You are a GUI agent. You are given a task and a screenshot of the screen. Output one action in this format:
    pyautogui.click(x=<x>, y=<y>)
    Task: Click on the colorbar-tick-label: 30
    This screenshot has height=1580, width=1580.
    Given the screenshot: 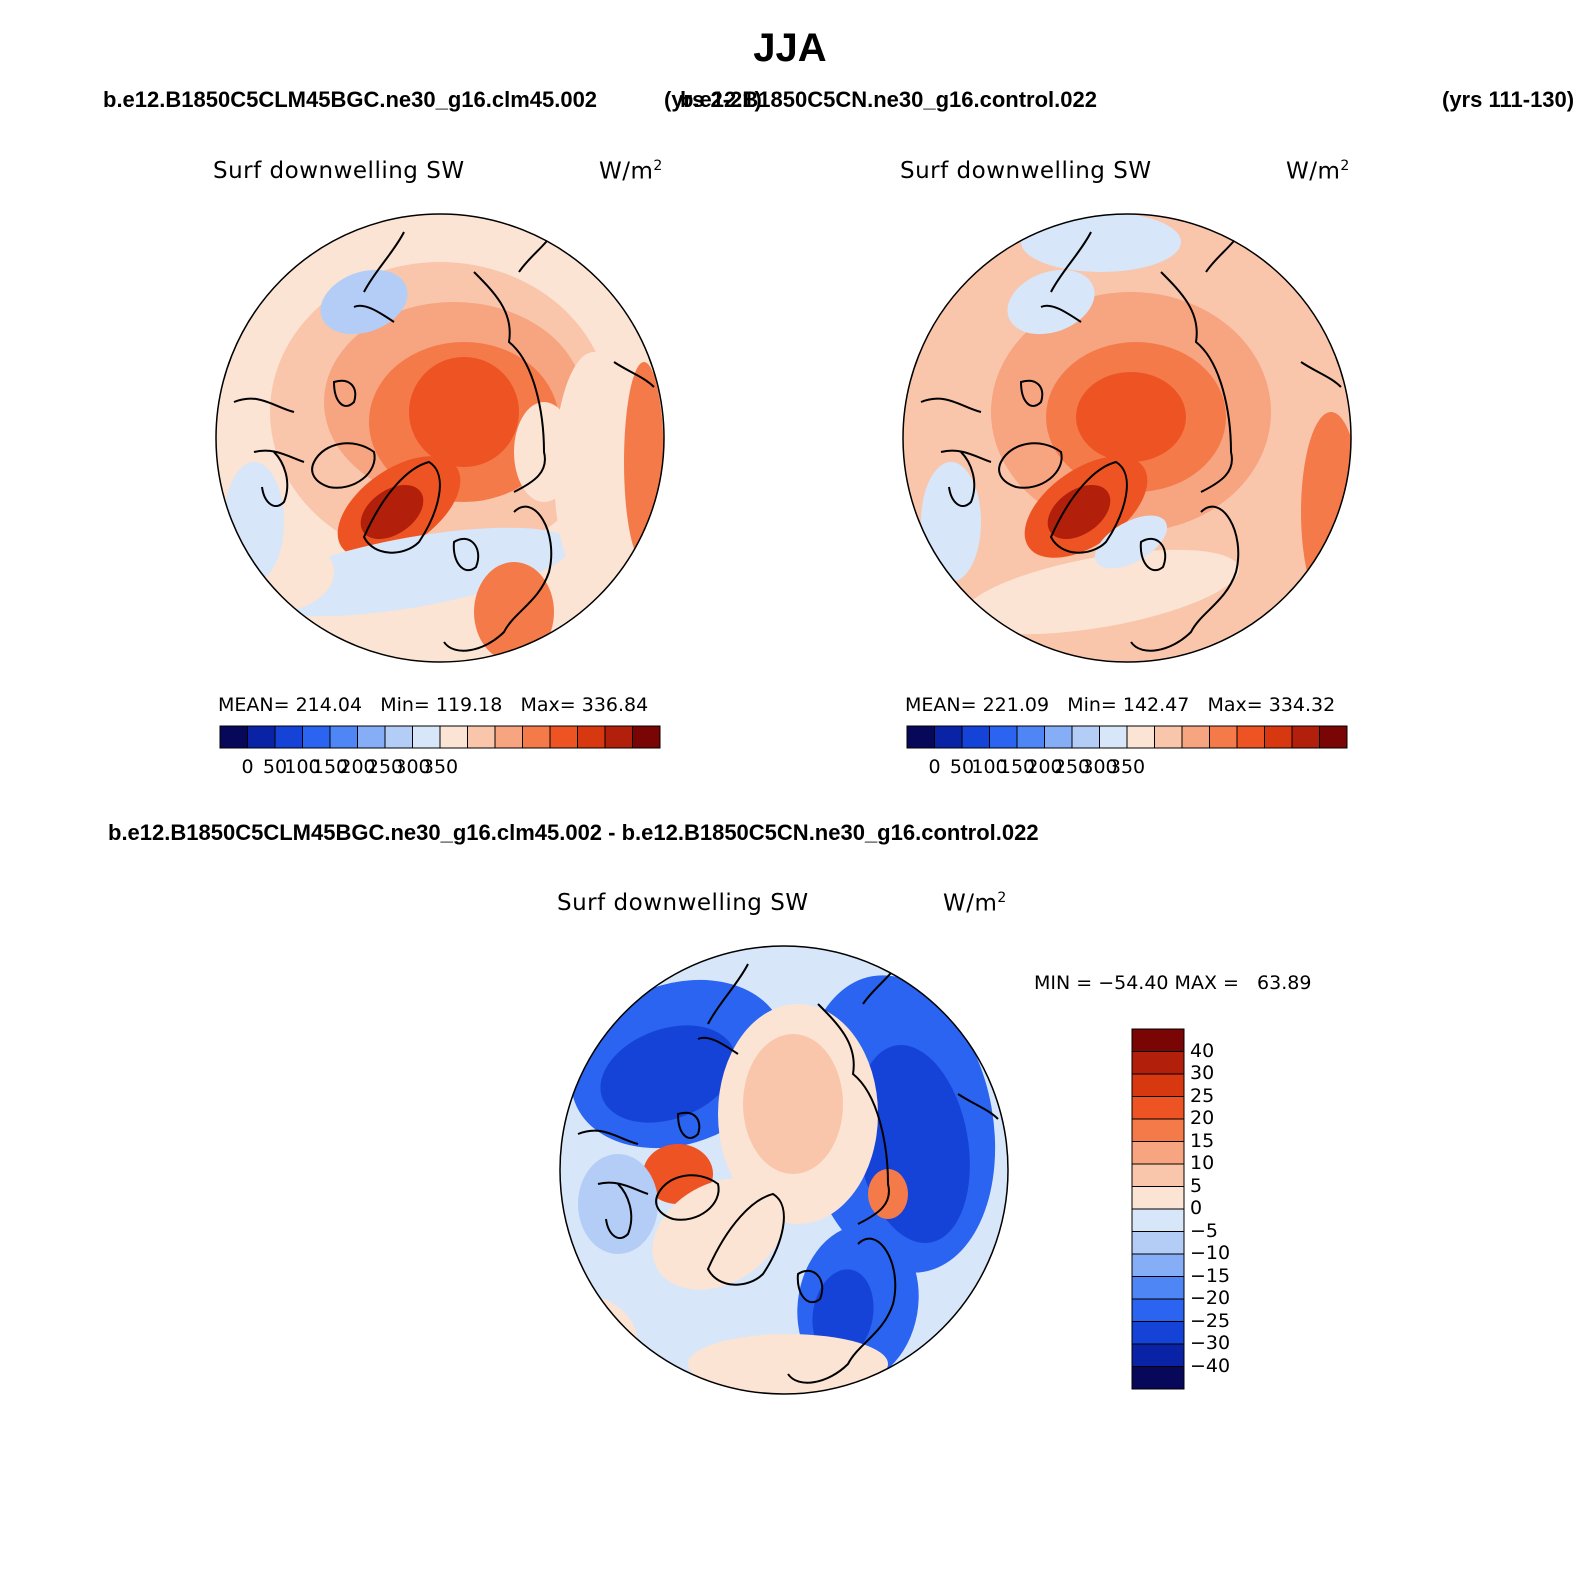 What is the action you would take?
    pyautogui.click(x=1202, y=1073)
    